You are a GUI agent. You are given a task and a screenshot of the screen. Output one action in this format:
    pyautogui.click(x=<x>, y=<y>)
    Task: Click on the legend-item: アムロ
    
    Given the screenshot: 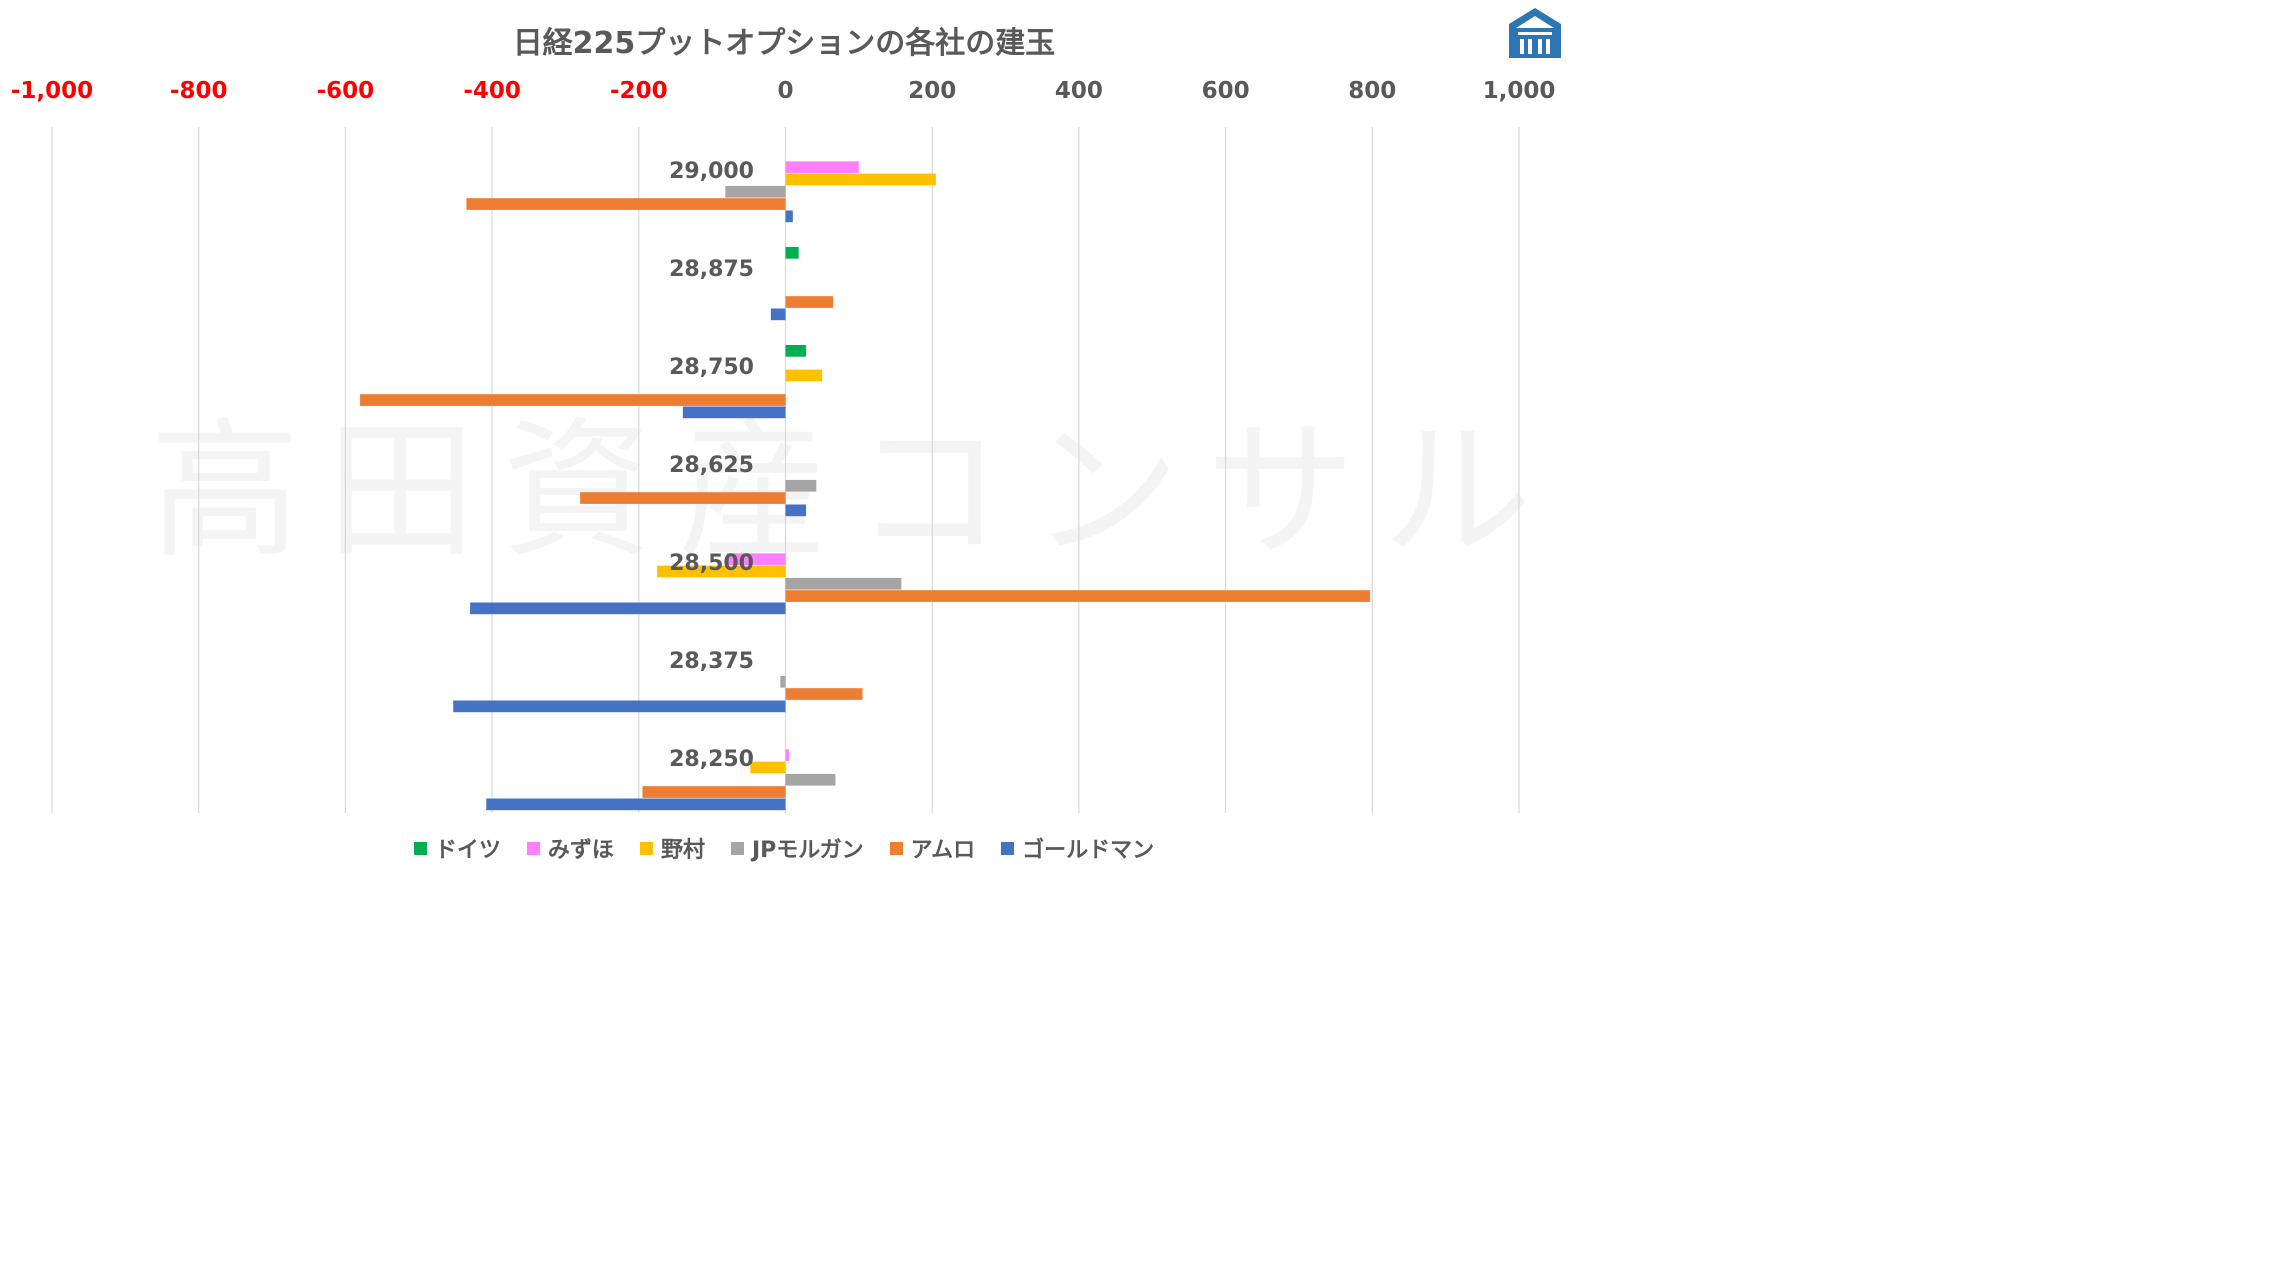 What is the action you would take?
    pyautogui.click(x=932, y=848)
    